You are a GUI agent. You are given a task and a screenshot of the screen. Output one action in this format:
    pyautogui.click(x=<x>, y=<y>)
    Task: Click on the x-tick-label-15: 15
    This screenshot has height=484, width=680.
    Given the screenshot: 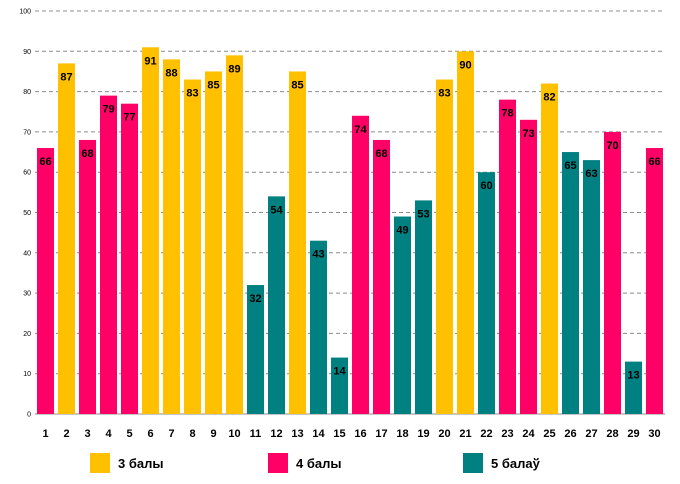 What is the action you would take?
    pyautogui.click(x=339, y=434)
    